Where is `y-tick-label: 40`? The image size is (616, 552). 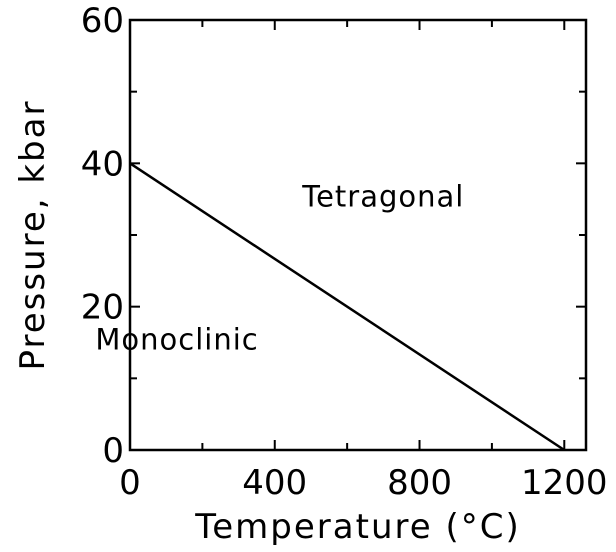
y-tick-label: 40 is located at coordinates (102, 164).